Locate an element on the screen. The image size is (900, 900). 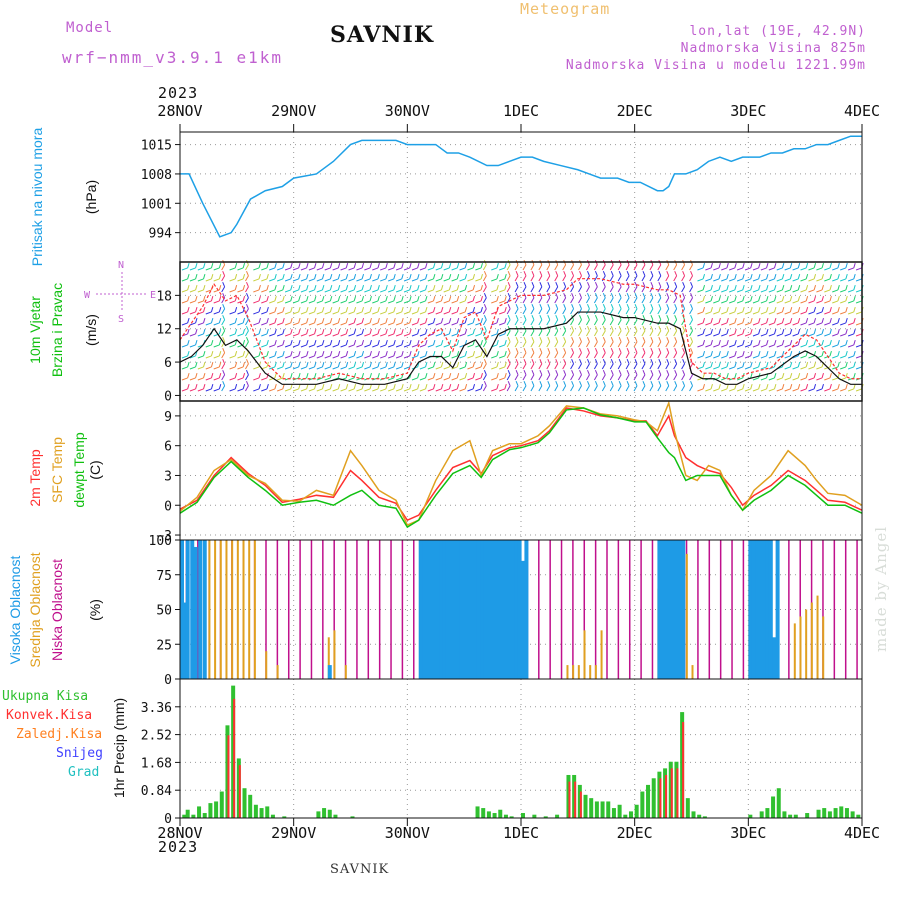
cloud-axis-label-low: Niska Oblacnost is located at coordinates (57, 610).